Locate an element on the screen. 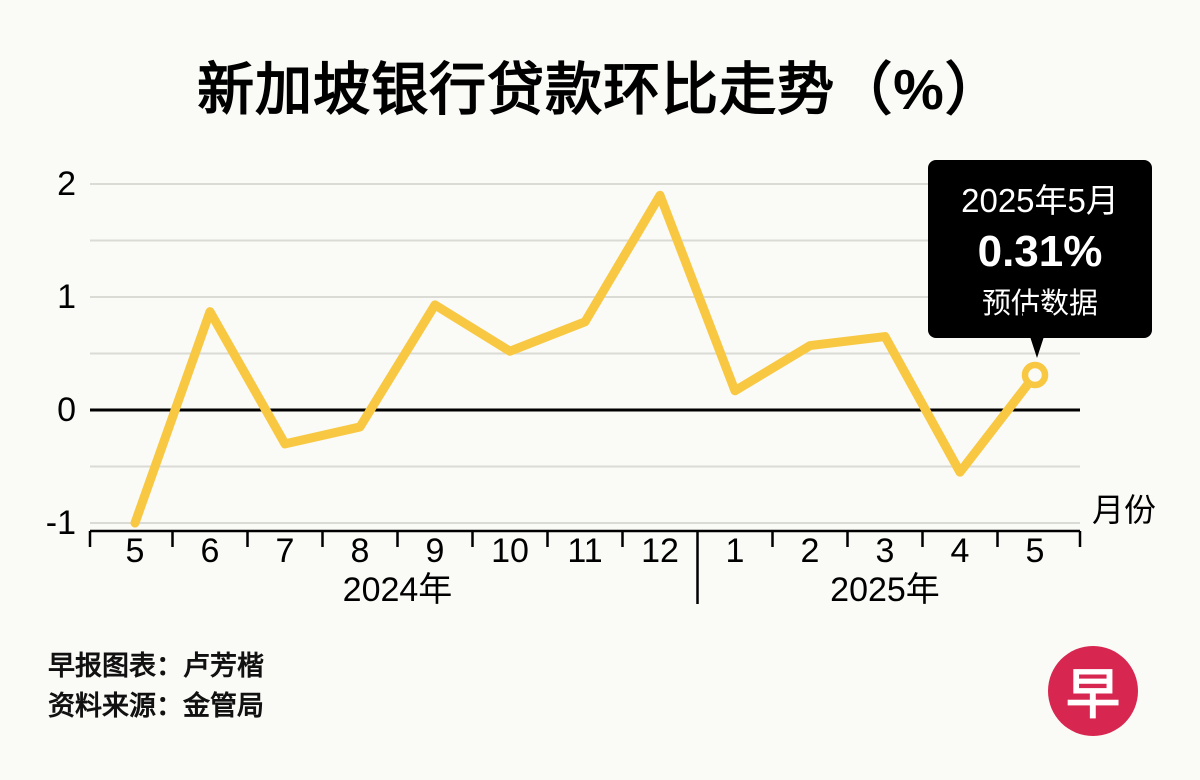 This screenshot has width=1200, height=780. last-point-marker is located at coordinates (1035, 375).